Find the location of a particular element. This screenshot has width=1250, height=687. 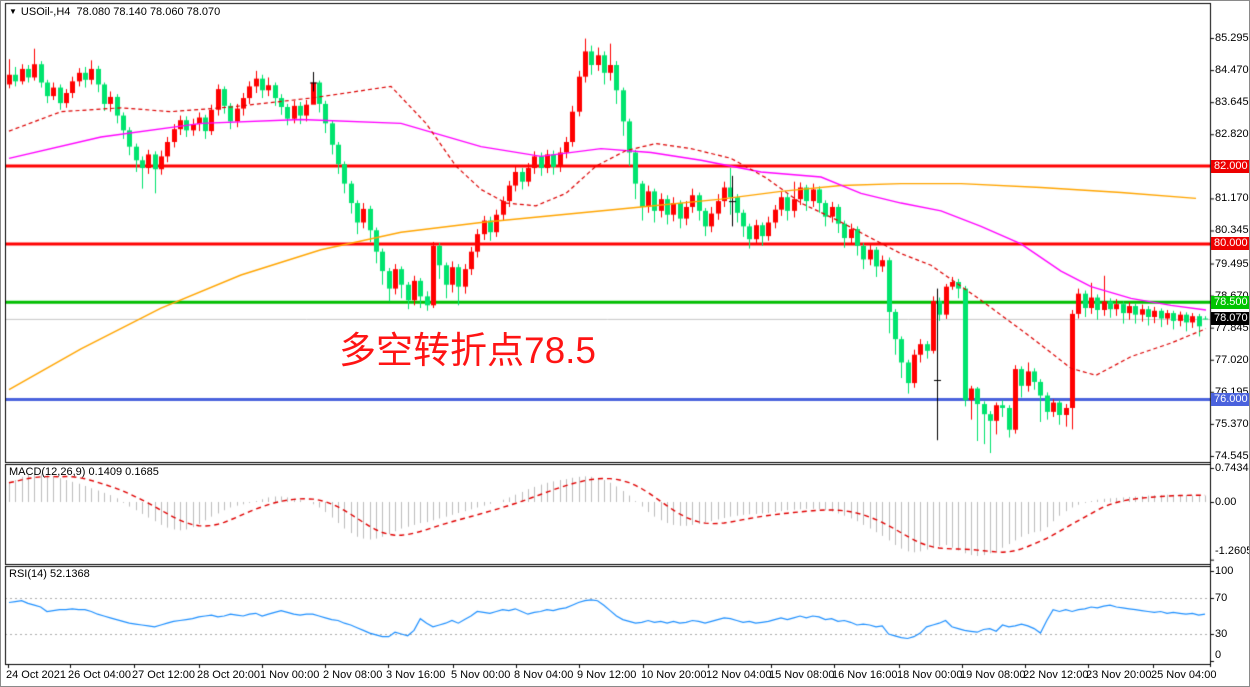

macd-scale-label: -1.2605 is located at coordinates (1232, 551).